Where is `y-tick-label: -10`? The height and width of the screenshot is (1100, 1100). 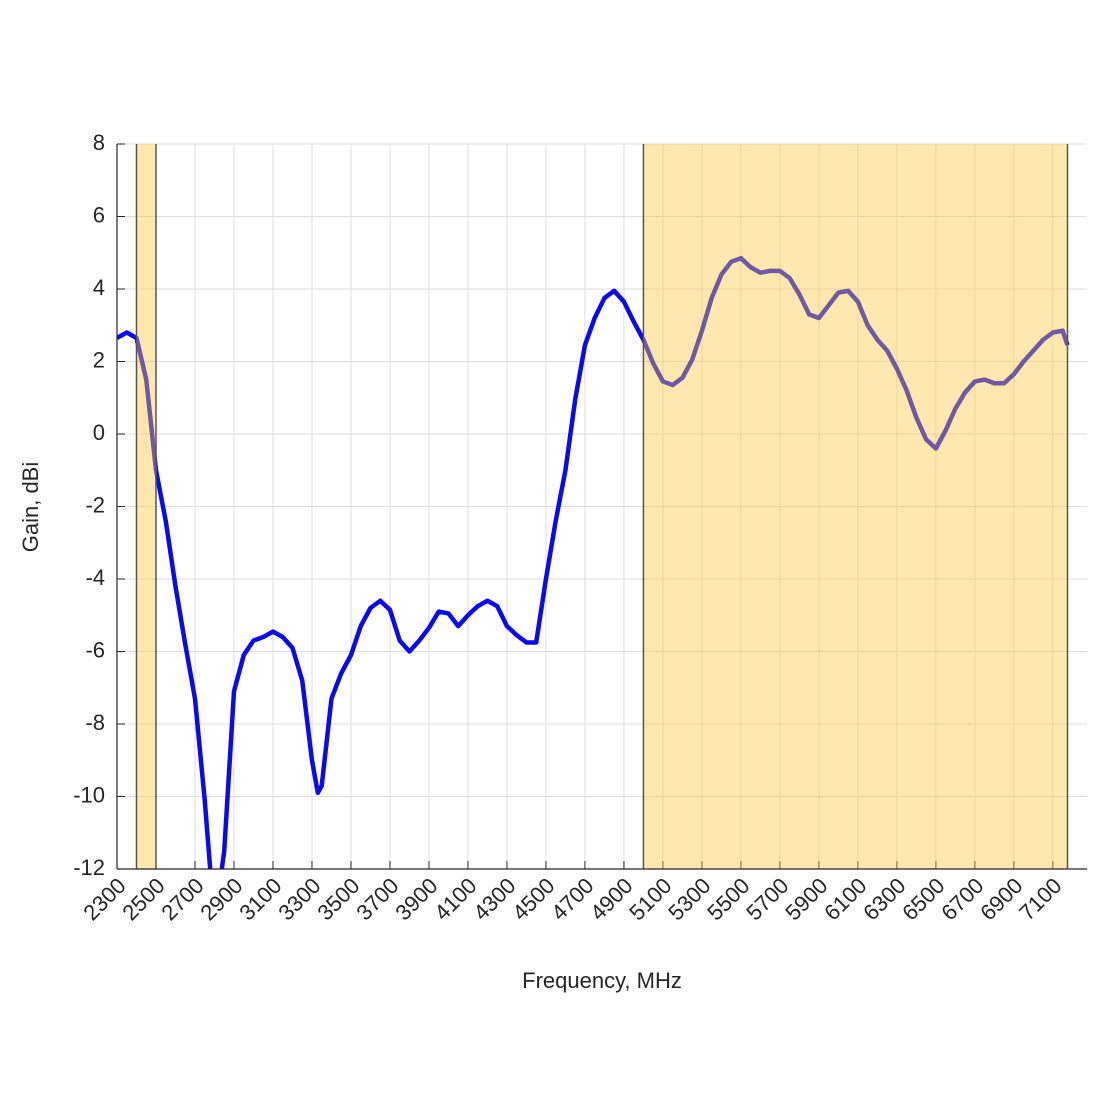 y-tick-label: -10 is located at coordinates (89, 794).